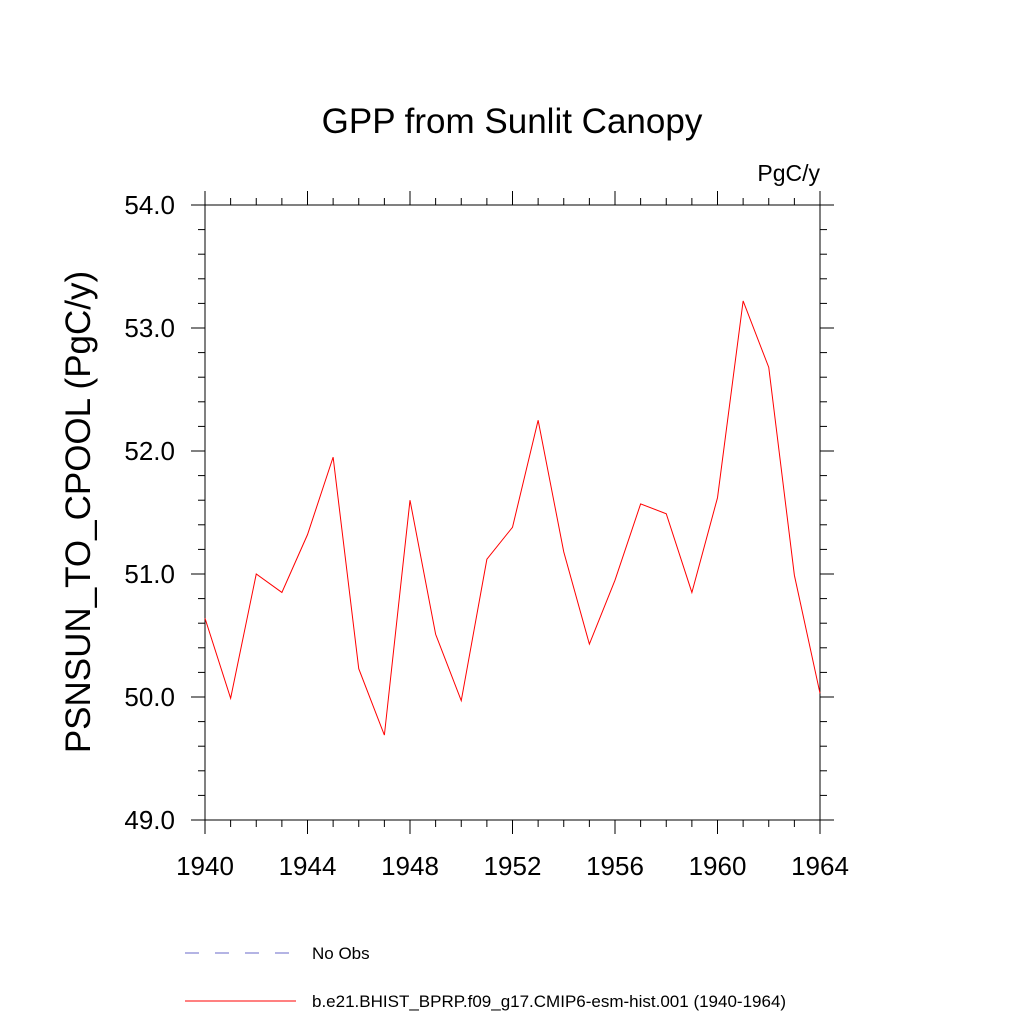 The image size is (1024, 1024). I want to click on y-tick-label: 51.0, so click(149, 574).